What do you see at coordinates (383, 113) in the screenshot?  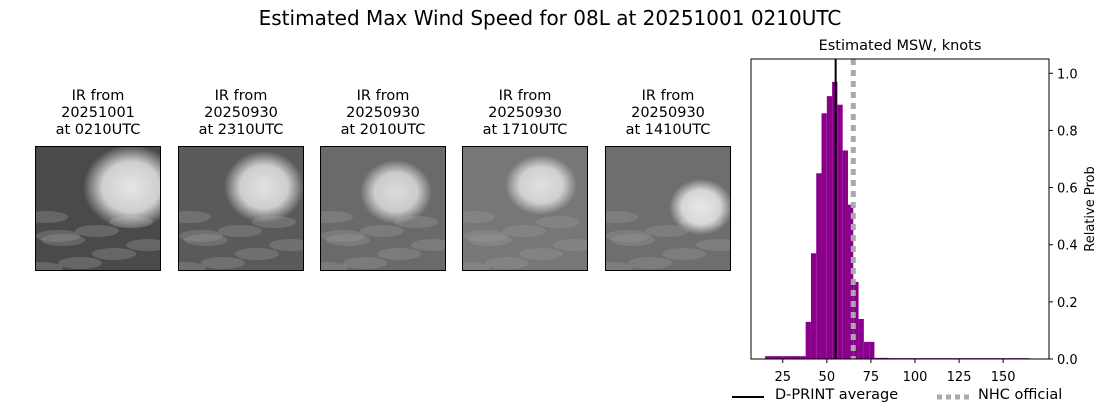 I see `ir-panel-caption: IR from 20250930 at 2010UTC` at bounding box center [383, 113].